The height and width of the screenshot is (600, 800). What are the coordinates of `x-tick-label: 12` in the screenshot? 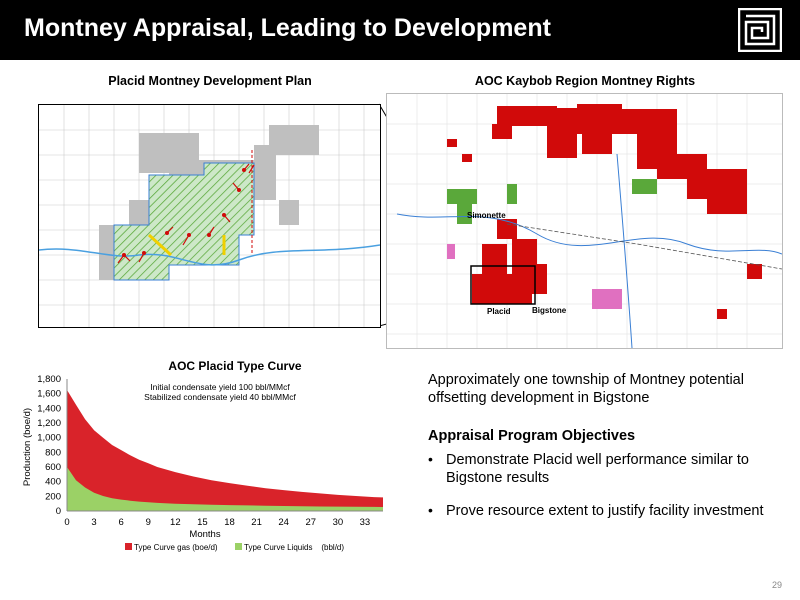 It's located at (175, 522).